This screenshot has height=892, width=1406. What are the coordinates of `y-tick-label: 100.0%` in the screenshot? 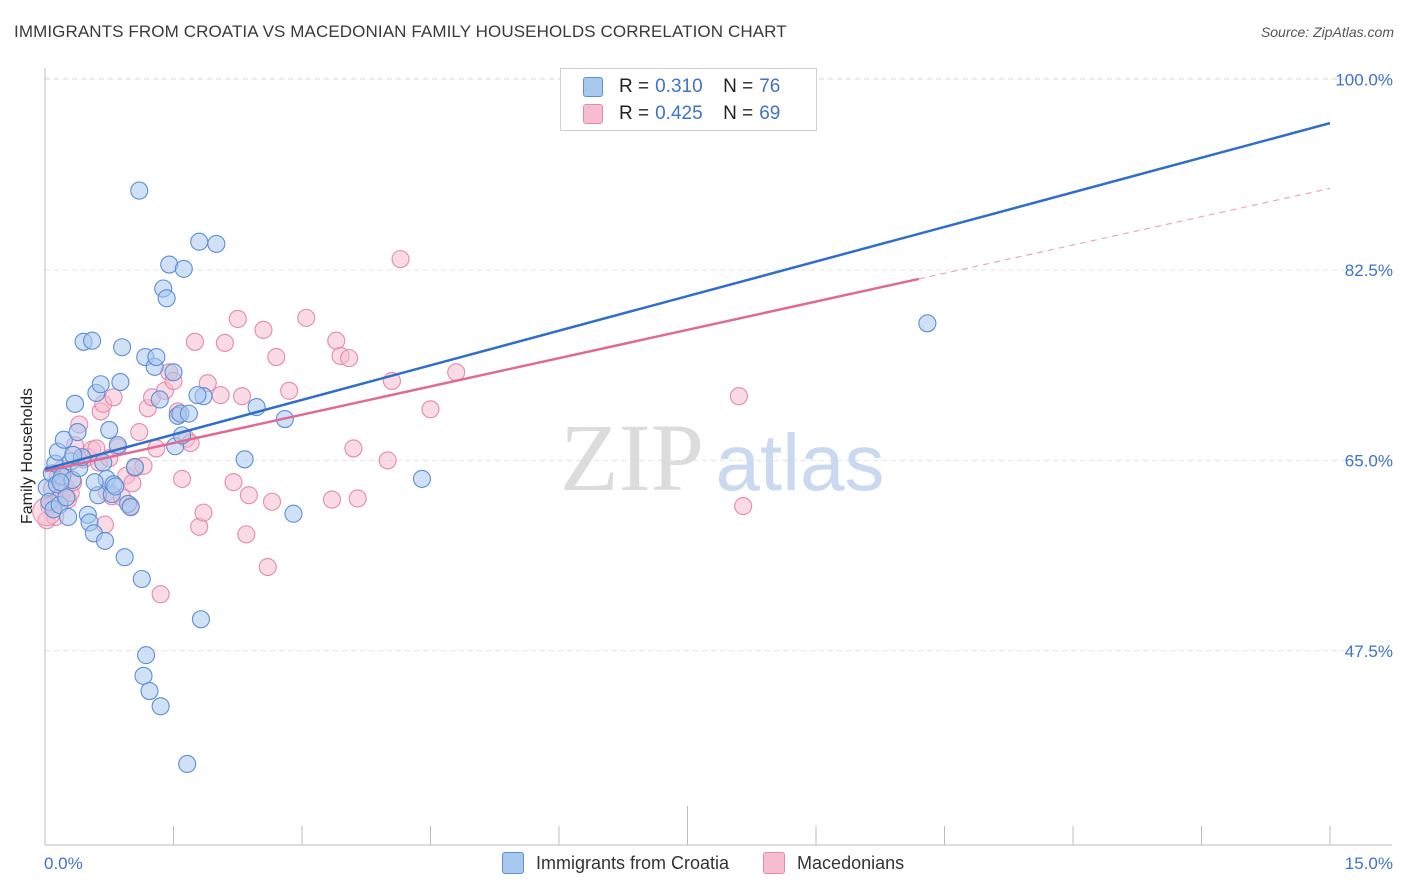 It's located at (1364, 80).